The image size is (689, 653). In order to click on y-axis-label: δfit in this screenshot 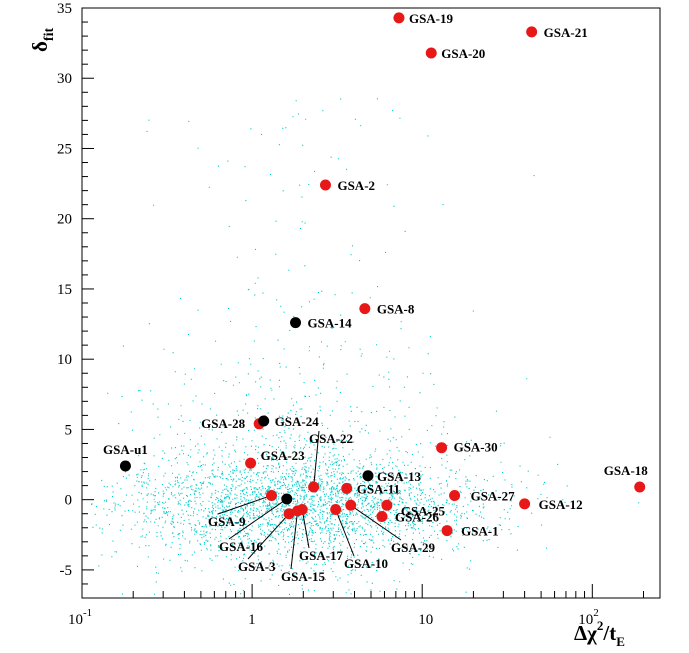, I will do `click(42, 40)`.